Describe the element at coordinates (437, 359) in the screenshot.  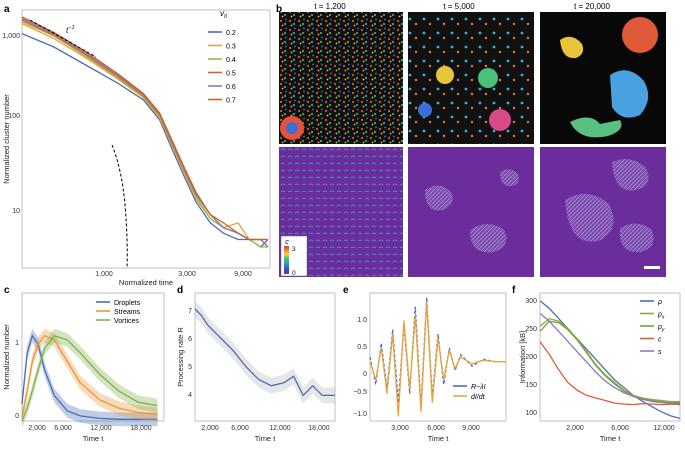
I see `series-line-dI/dt` at that location.